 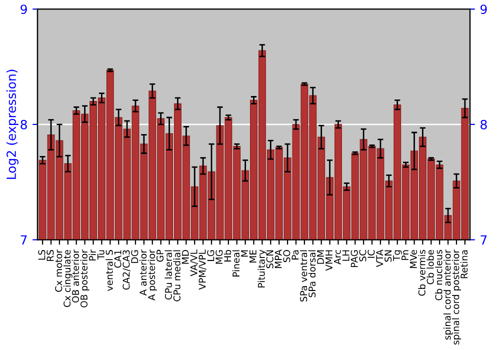 I want to click on x-tick-label: CA1, so click(x=118, y=259).